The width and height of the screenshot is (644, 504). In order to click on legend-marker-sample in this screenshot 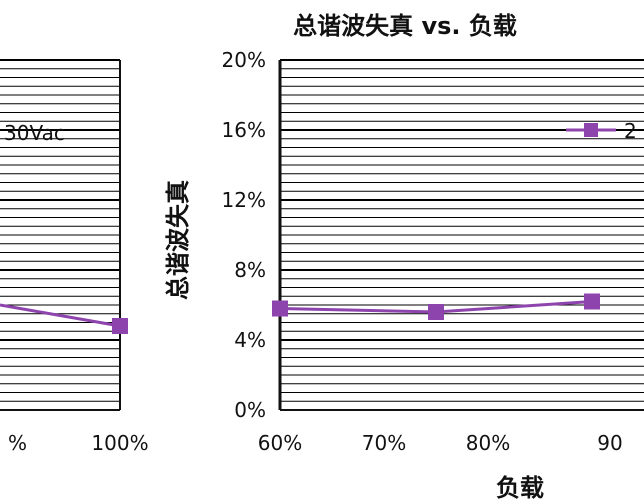, I will do `click(591, 130)`.